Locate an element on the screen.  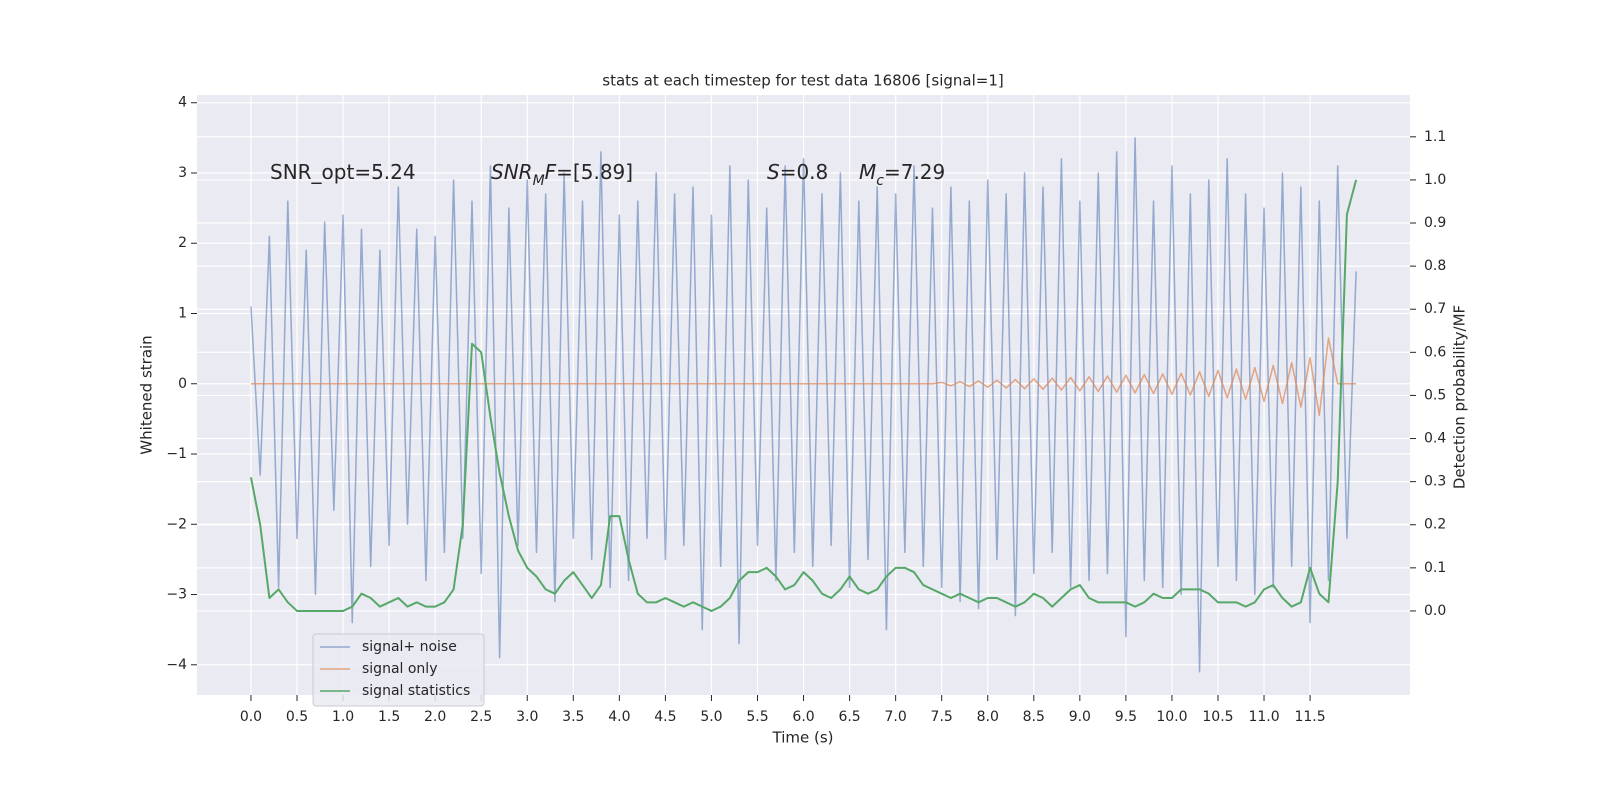
y-tick-label: −4 is located at coordinates (176, 665).